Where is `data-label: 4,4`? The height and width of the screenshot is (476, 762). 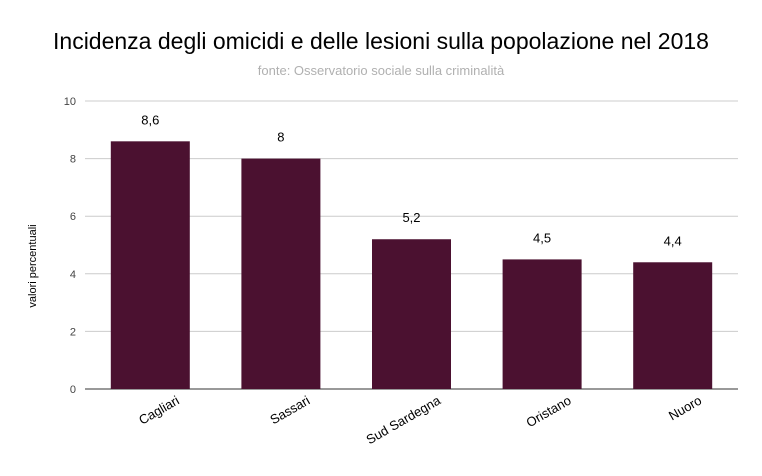 data-label: 4,4 is located at coordinates (673, 240).